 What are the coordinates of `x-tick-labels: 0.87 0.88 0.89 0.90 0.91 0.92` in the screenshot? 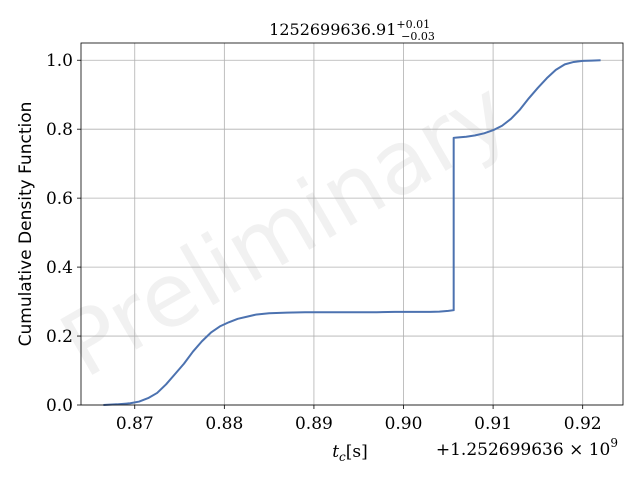 It's located at (359, 419).